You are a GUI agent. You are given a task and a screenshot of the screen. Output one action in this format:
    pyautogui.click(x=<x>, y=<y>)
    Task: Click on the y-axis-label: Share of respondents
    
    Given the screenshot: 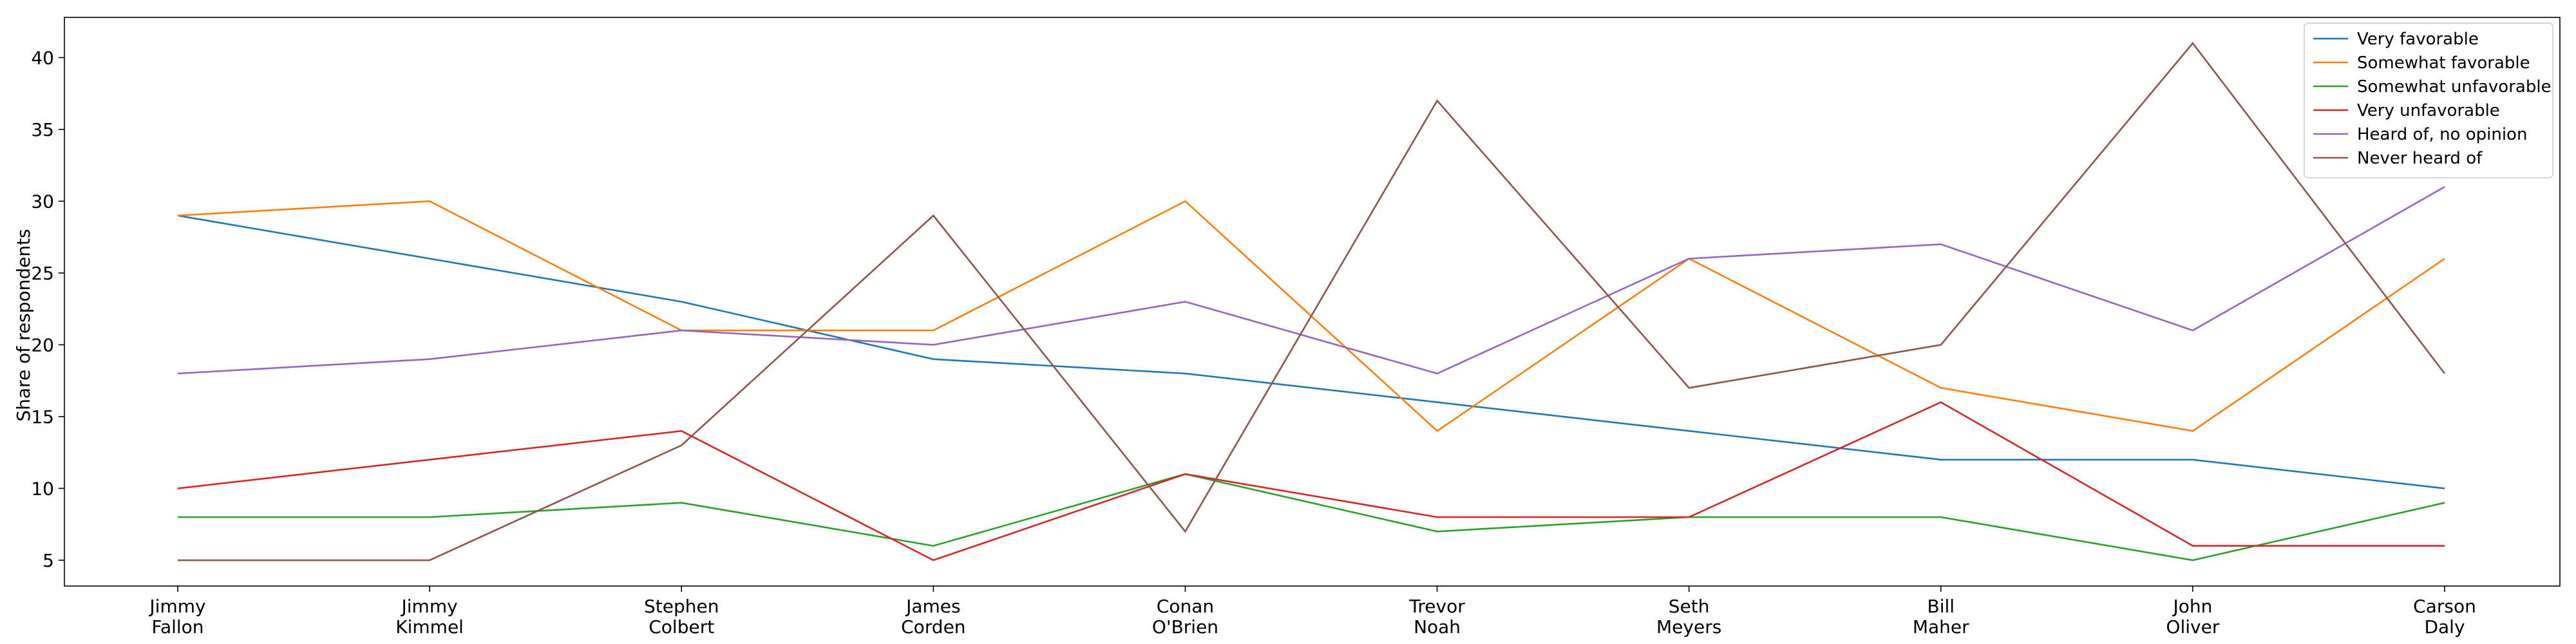 What is the action you would take?
    pyautogui.click(x=24, y=325)
    